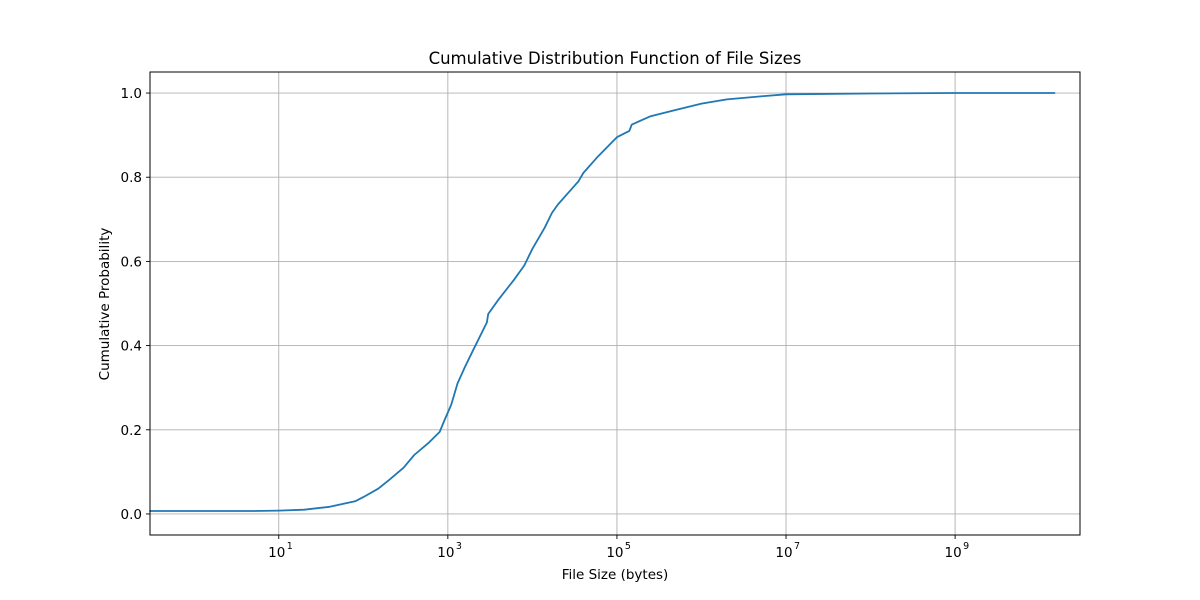  Describe the element at coordinates (131, 347) in the screenshot. I see `y-tick-label: 0.4` at that location.